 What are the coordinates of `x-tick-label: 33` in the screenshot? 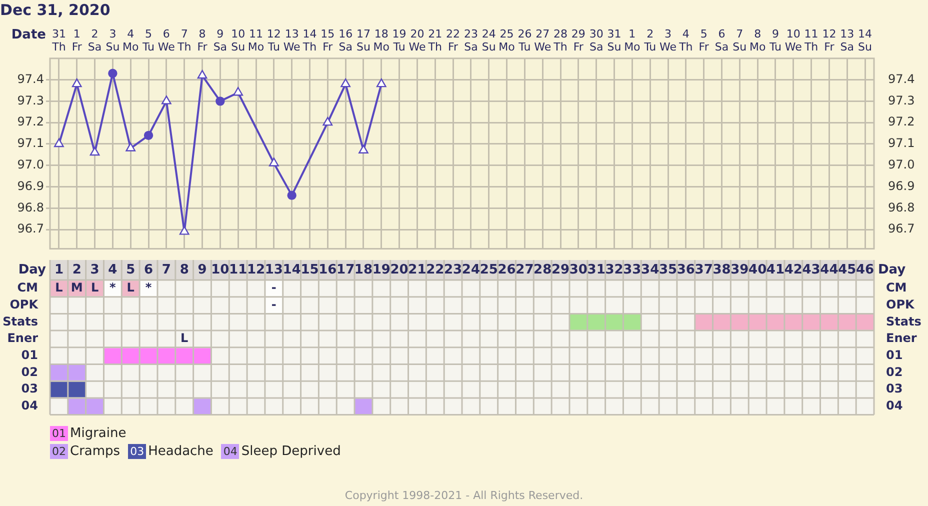 It's located at (632, 270).